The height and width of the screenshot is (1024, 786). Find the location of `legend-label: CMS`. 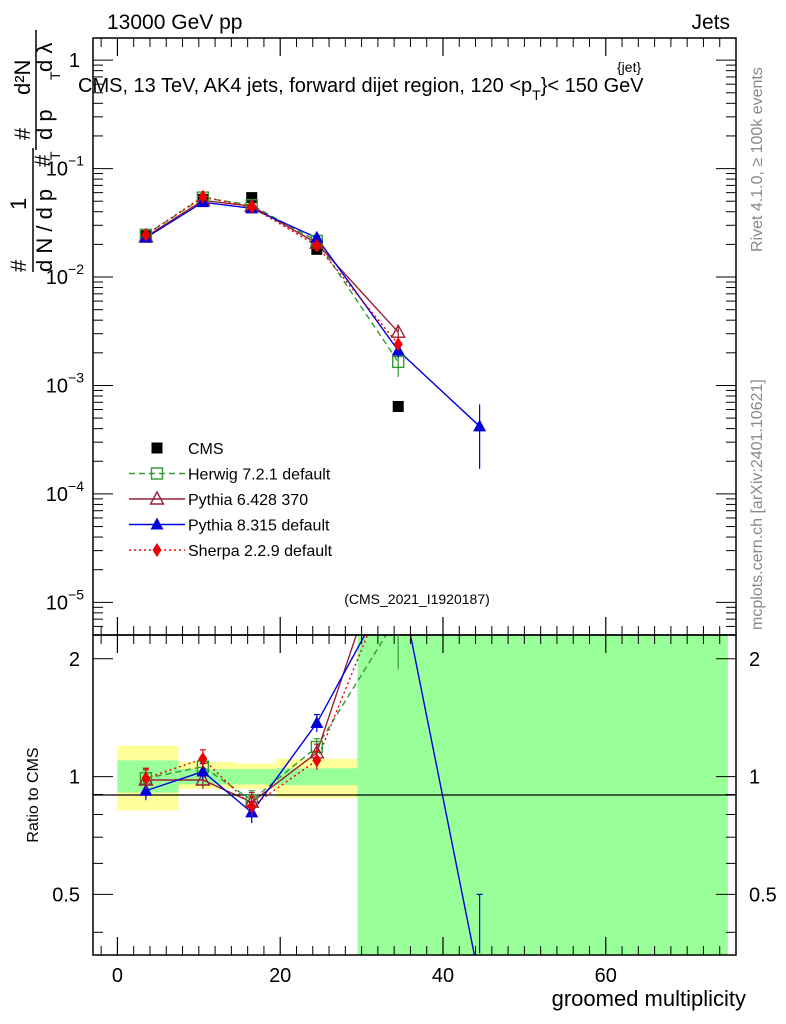

legend-label: CMS is located at coordinates (206, 449).